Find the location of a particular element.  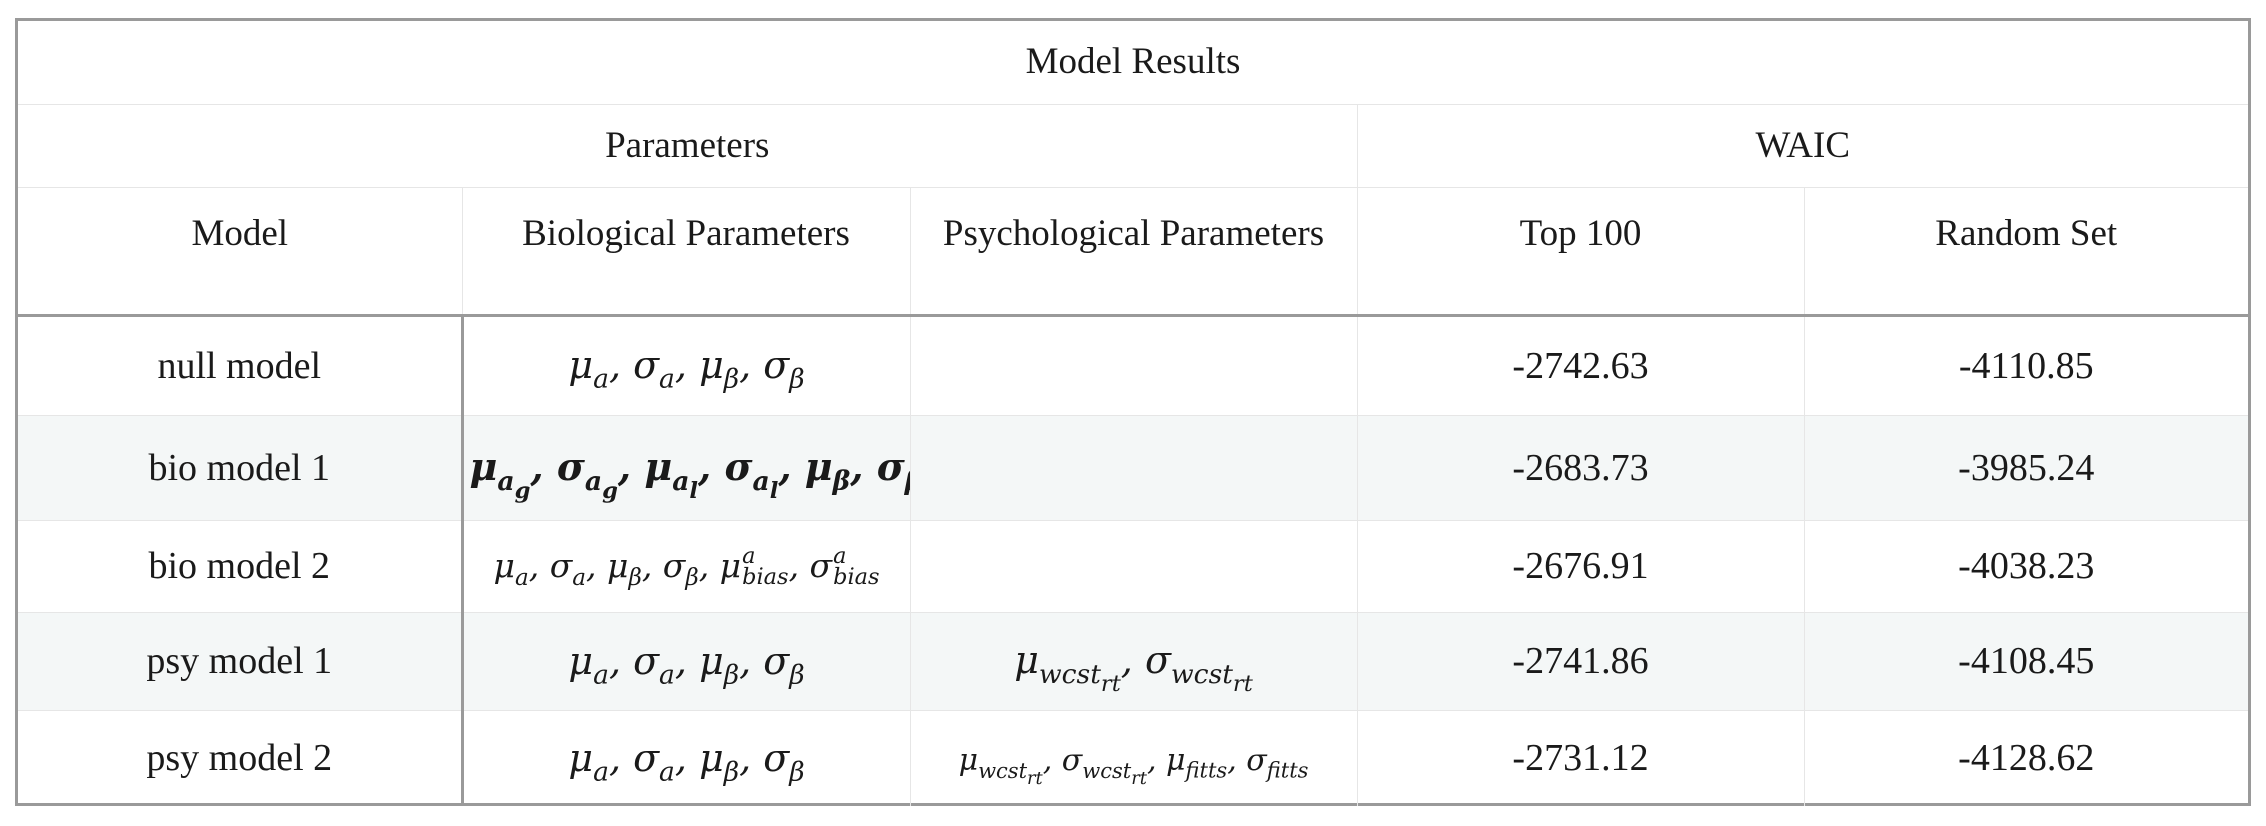

cell-model: bio model 1 is located at coordinates (241, 467).